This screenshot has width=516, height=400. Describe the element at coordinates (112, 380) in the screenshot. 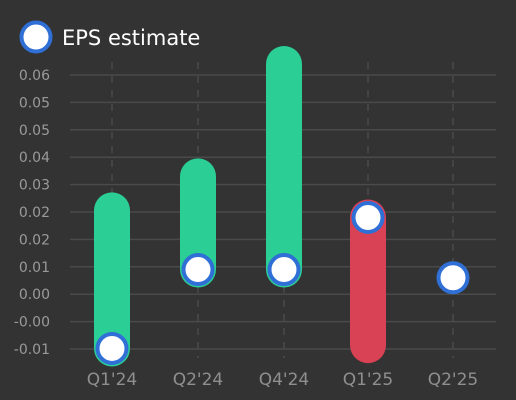

I see `x-tick-label: Q1'24` at that location.